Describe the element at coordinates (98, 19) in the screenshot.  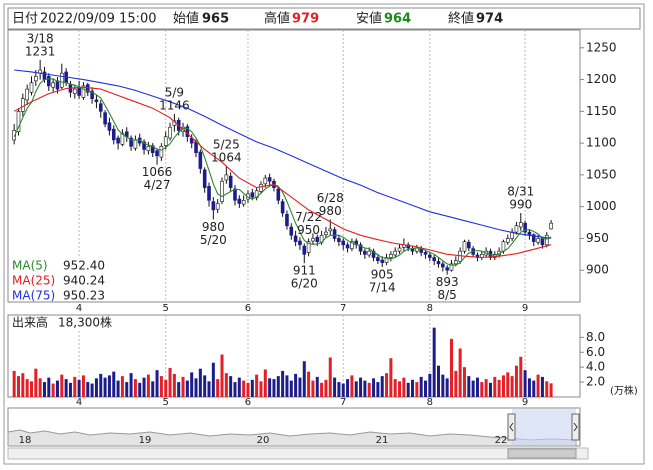
I see `datetime: 2022/09/09 15:00` at that location.